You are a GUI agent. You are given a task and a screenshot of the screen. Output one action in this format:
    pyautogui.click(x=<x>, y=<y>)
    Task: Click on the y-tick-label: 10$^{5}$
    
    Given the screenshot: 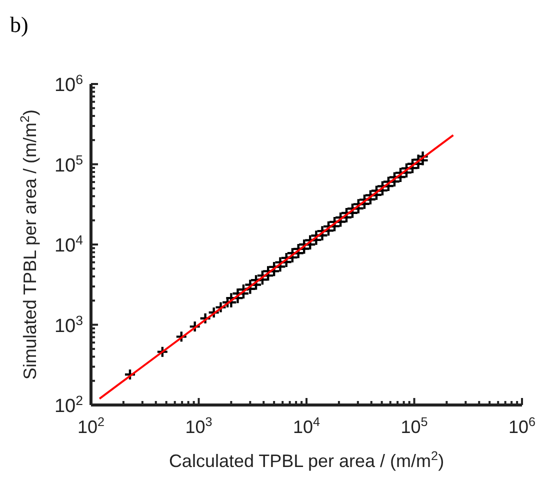 What is the action you would take?
    pyautogui.click(x=68, y=164)
    